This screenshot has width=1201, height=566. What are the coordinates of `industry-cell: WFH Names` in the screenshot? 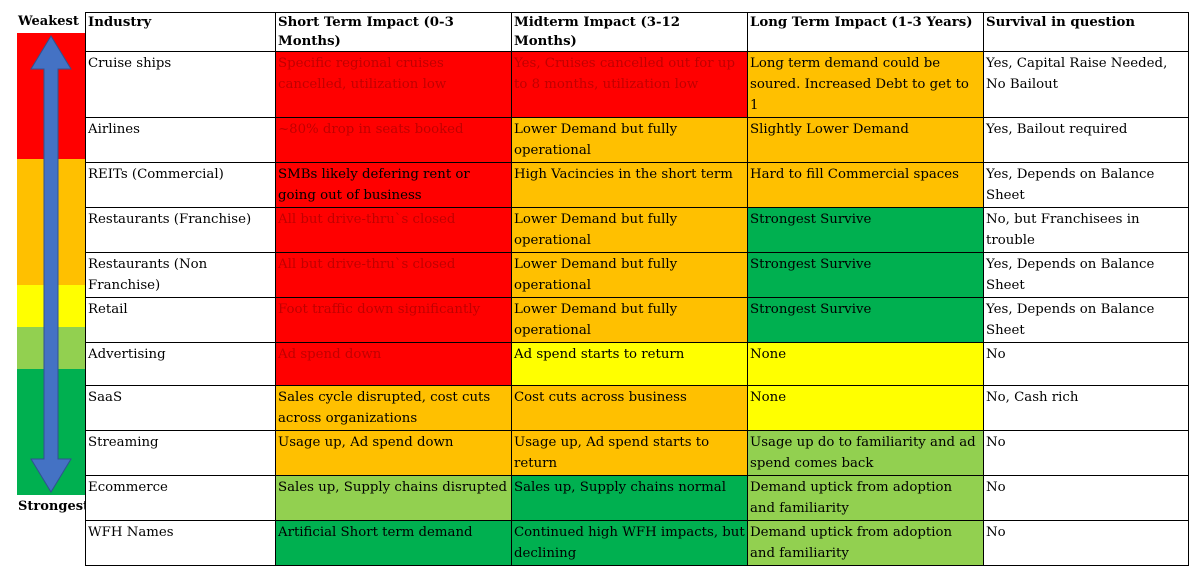 It's located at (180, 543).